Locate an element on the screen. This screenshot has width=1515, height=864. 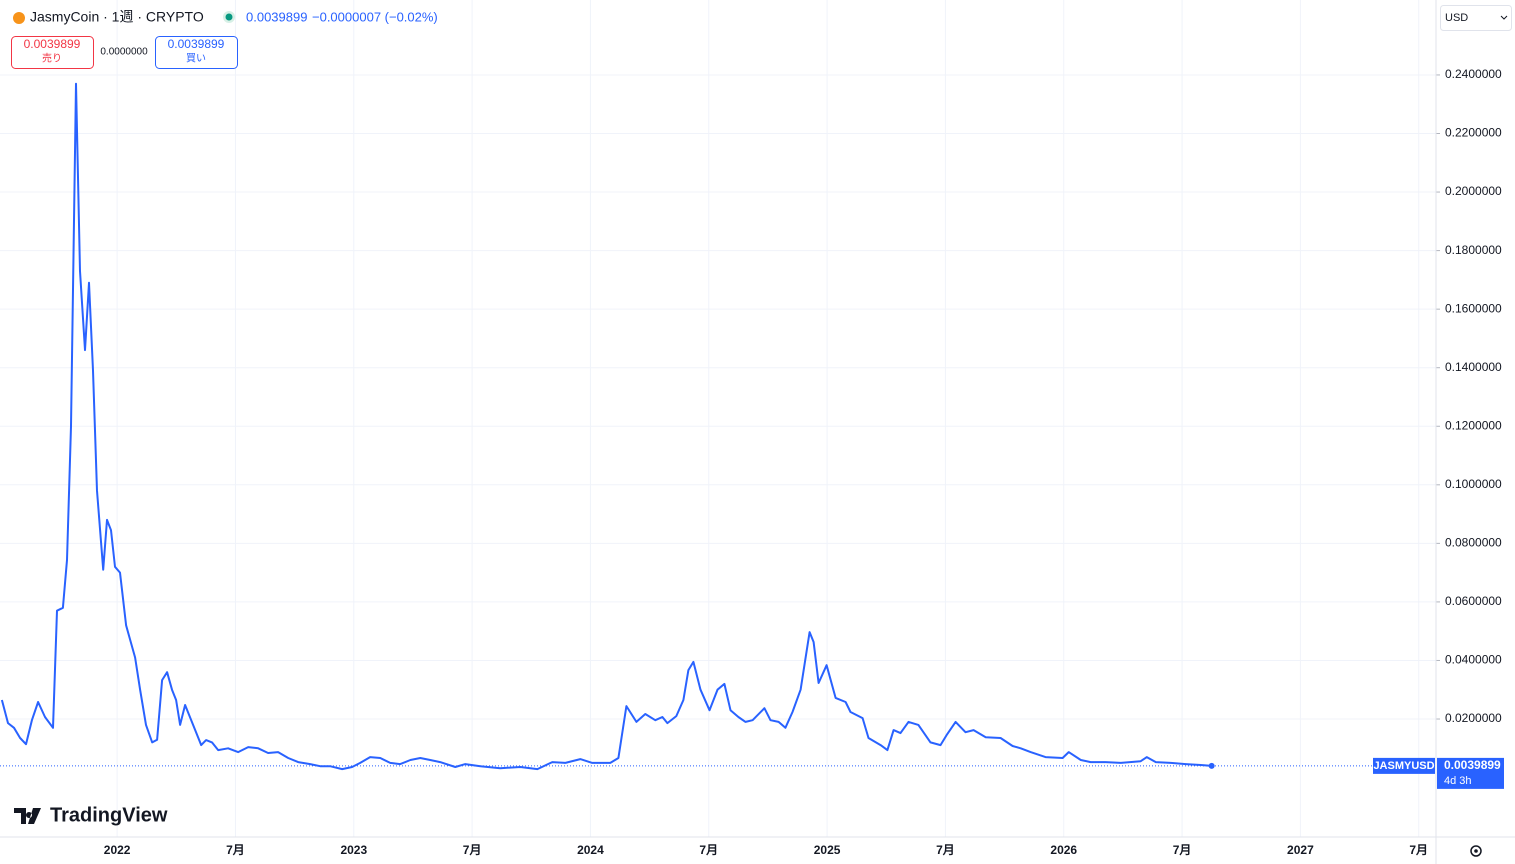
market-status is located at coordinates (229, 17).